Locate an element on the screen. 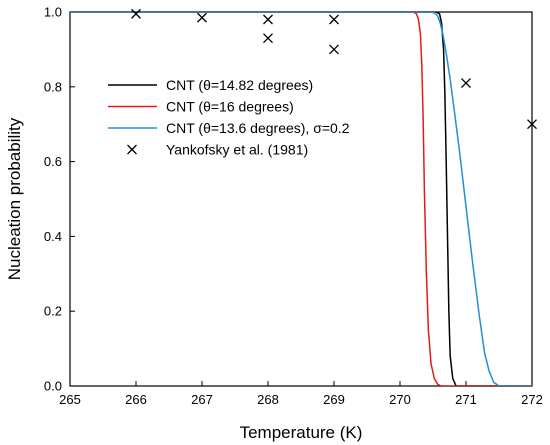 The image size is (550, 445). x-axis-label: Temperature (K) is located at coordinates (301, 432).